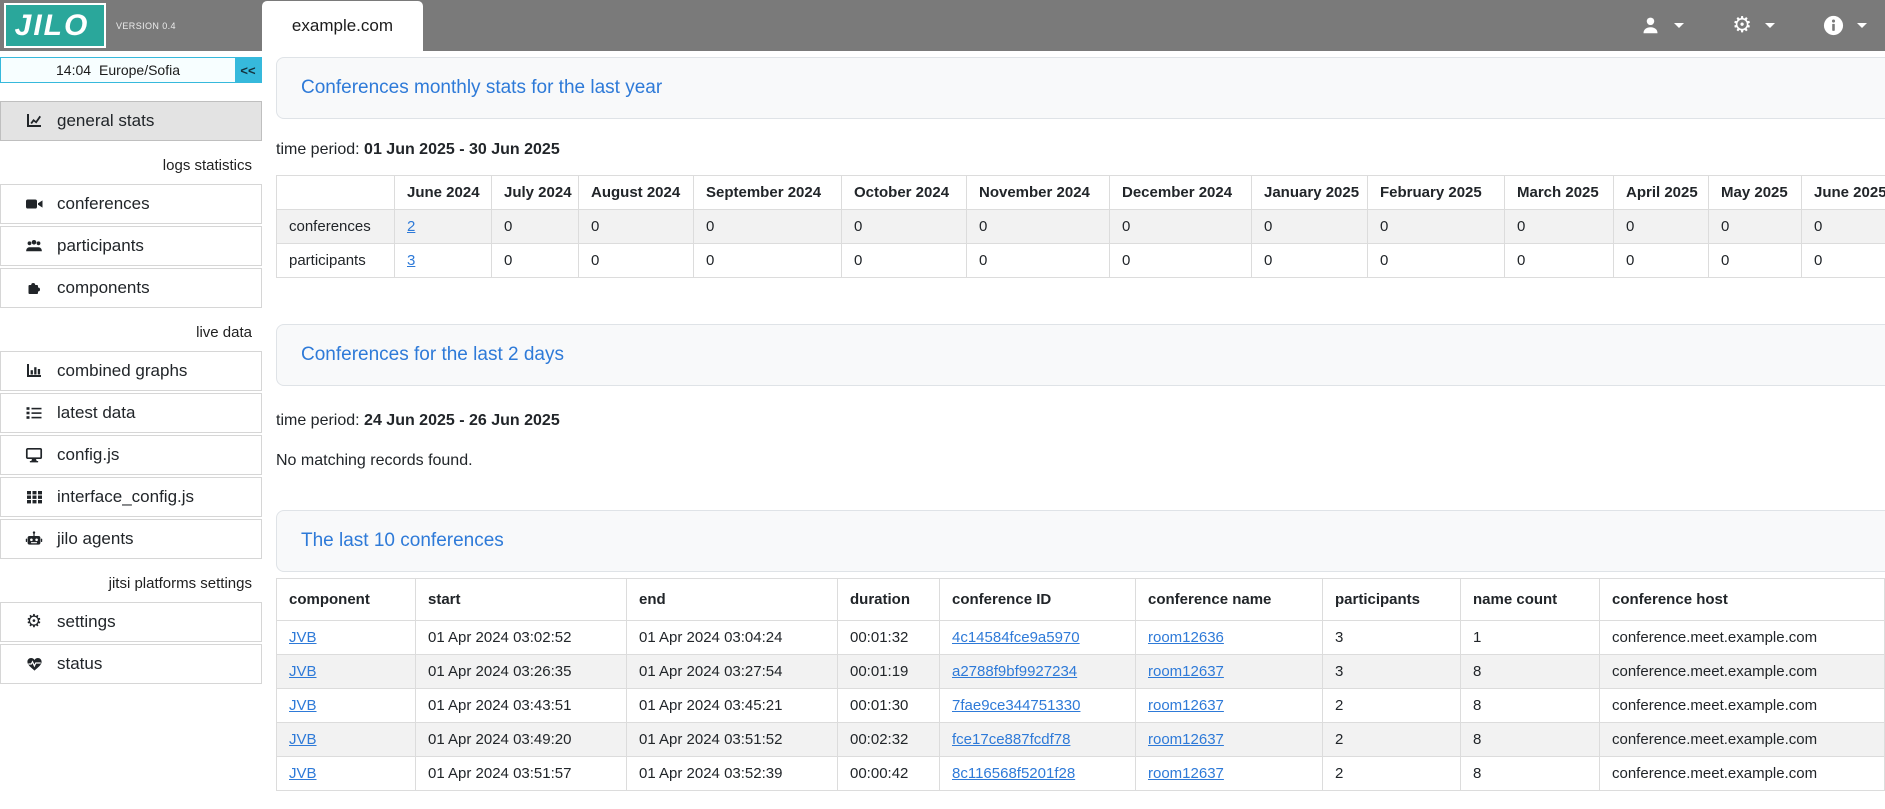  Describe the element at coordinates (1180, 192) in the screenshot. I see `month-header-cell: December 2024` at that location.